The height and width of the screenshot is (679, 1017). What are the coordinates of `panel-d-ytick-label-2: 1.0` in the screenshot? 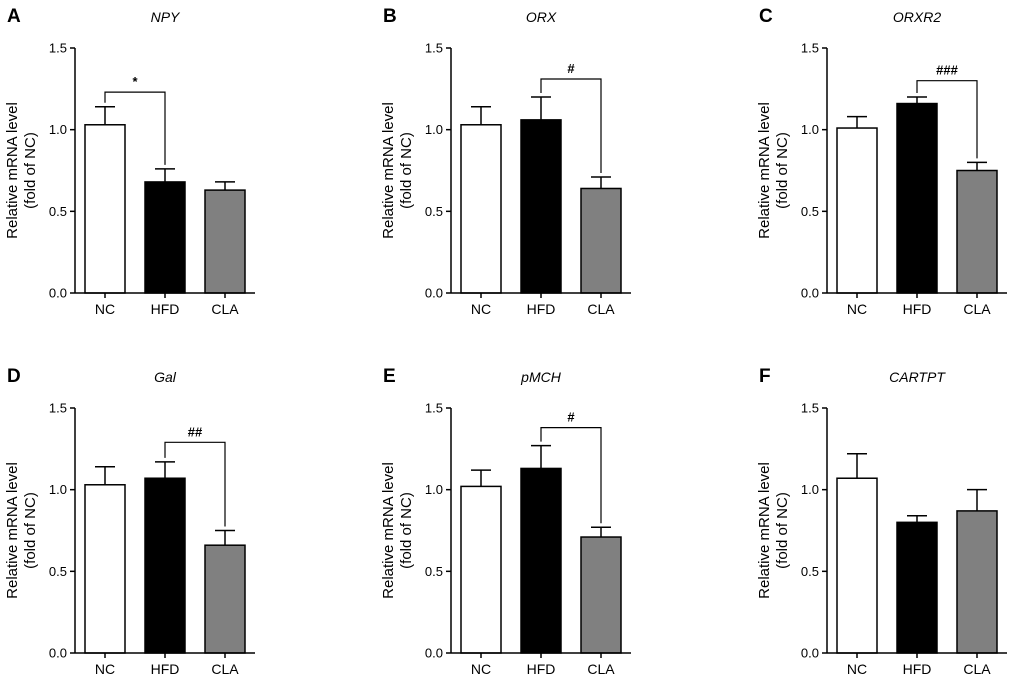 It's located at (58, 489).